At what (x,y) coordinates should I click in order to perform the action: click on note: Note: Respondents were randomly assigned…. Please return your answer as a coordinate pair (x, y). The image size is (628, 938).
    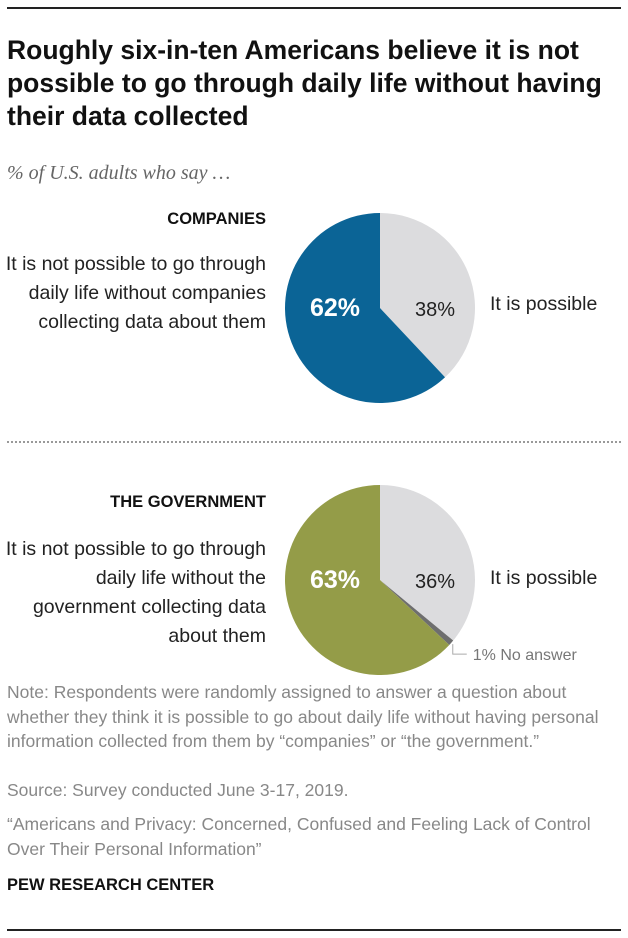
    Looking at the image, I should click on (303, 716).